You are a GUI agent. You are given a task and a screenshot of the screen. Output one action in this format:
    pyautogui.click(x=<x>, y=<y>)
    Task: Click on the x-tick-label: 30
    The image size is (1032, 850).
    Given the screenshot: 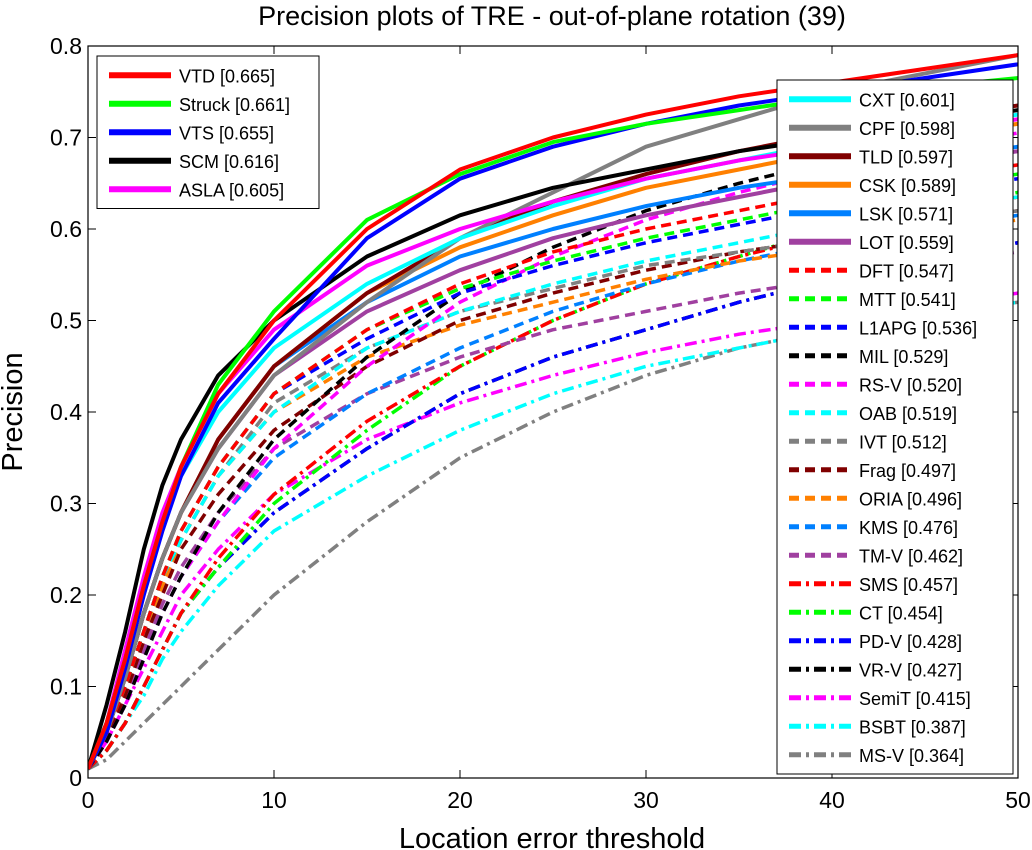 What is the action you would take?
    pyautogui.click(x=646, y=800)
    